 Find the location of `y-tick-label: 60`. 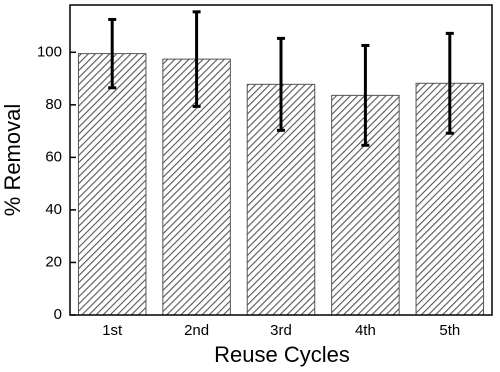

y-tick-label: 60 is located at coordinates (53, 156).